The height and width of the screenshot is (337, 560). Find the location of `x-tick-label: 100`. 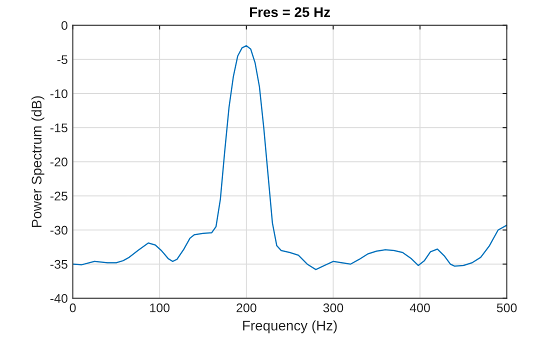

x-tick-label: 100 is located at coordinates (160, 307).